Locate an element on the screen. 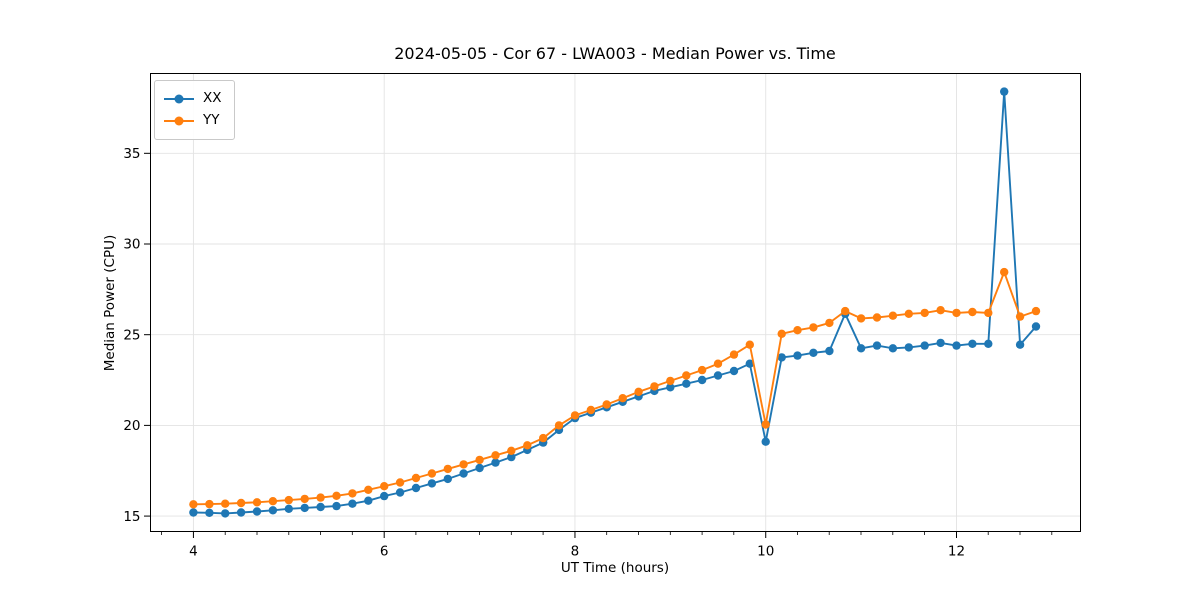  legend: XX YY is located at coordinates (194, 110).